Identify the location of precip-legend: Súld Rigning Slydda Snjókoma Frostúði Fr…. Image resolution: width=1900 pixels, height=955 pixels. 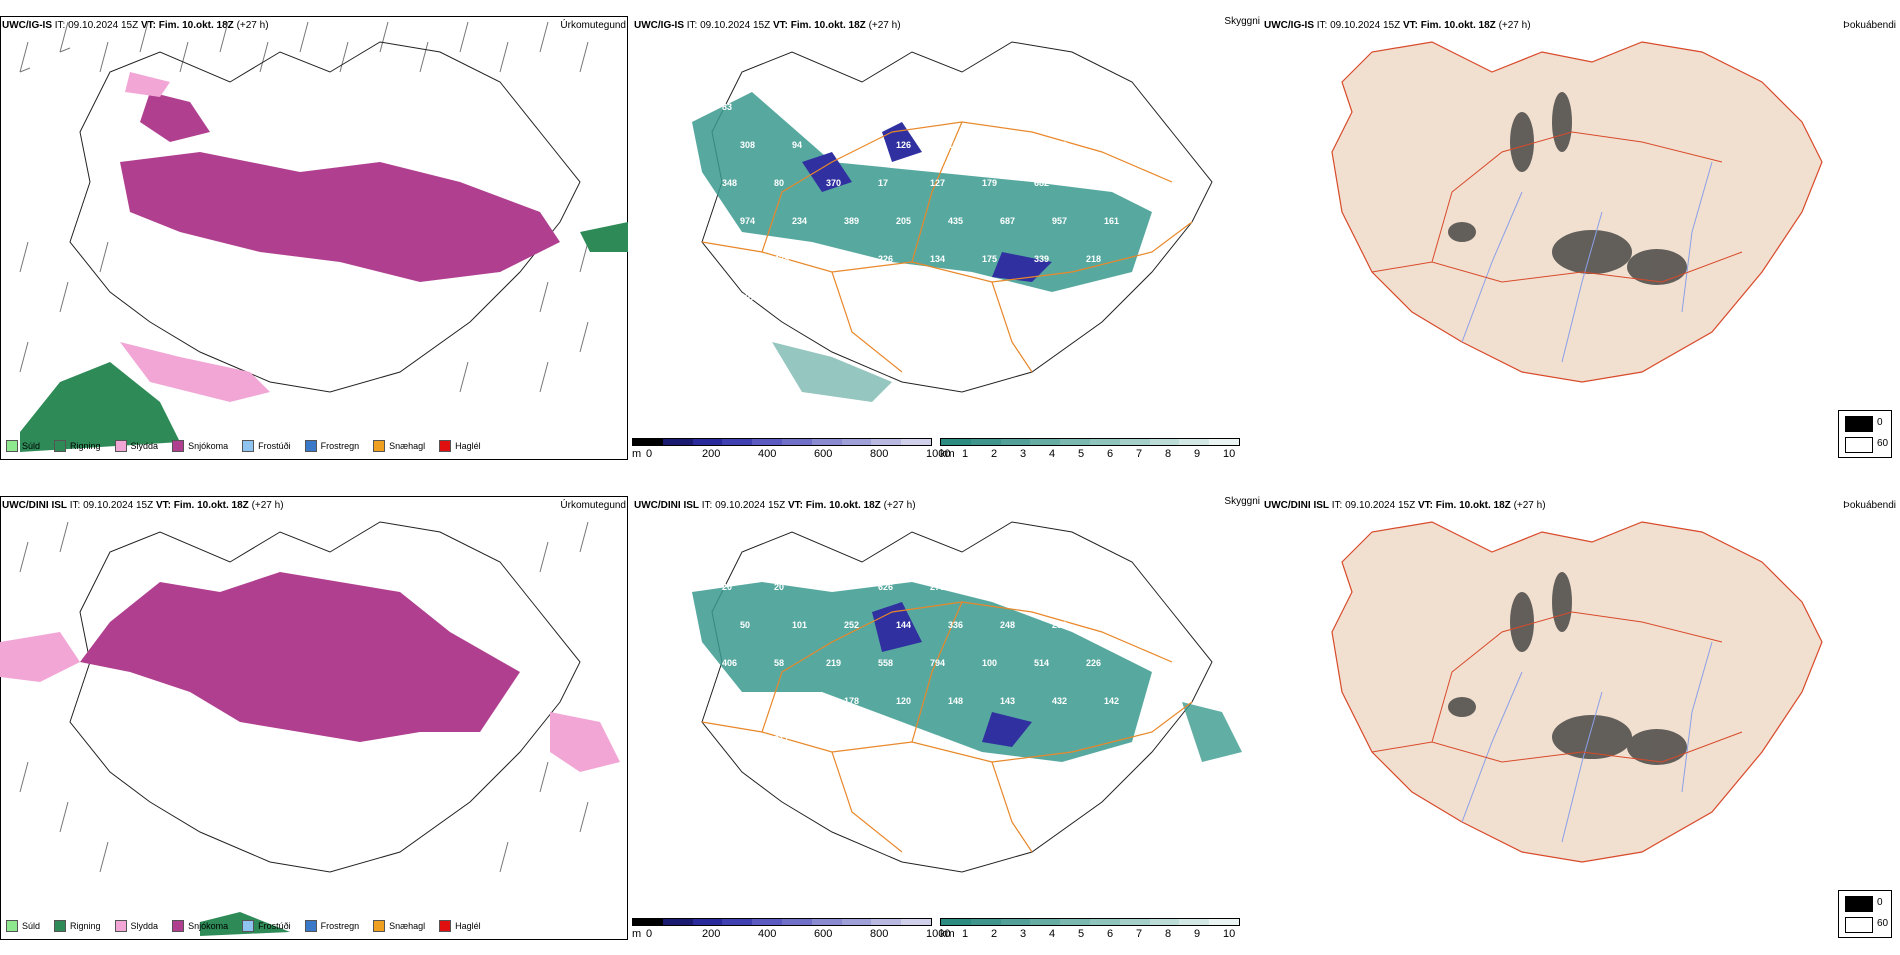
(243, 926).